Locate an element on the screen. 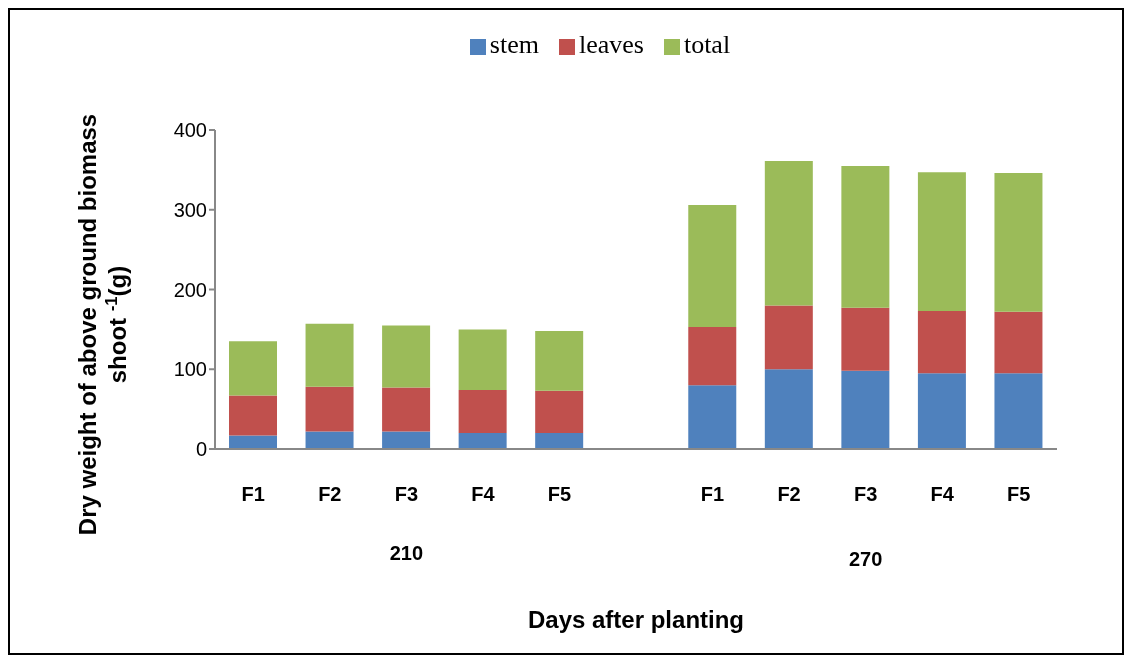  text: 270 is located at coordinates (865, 559).